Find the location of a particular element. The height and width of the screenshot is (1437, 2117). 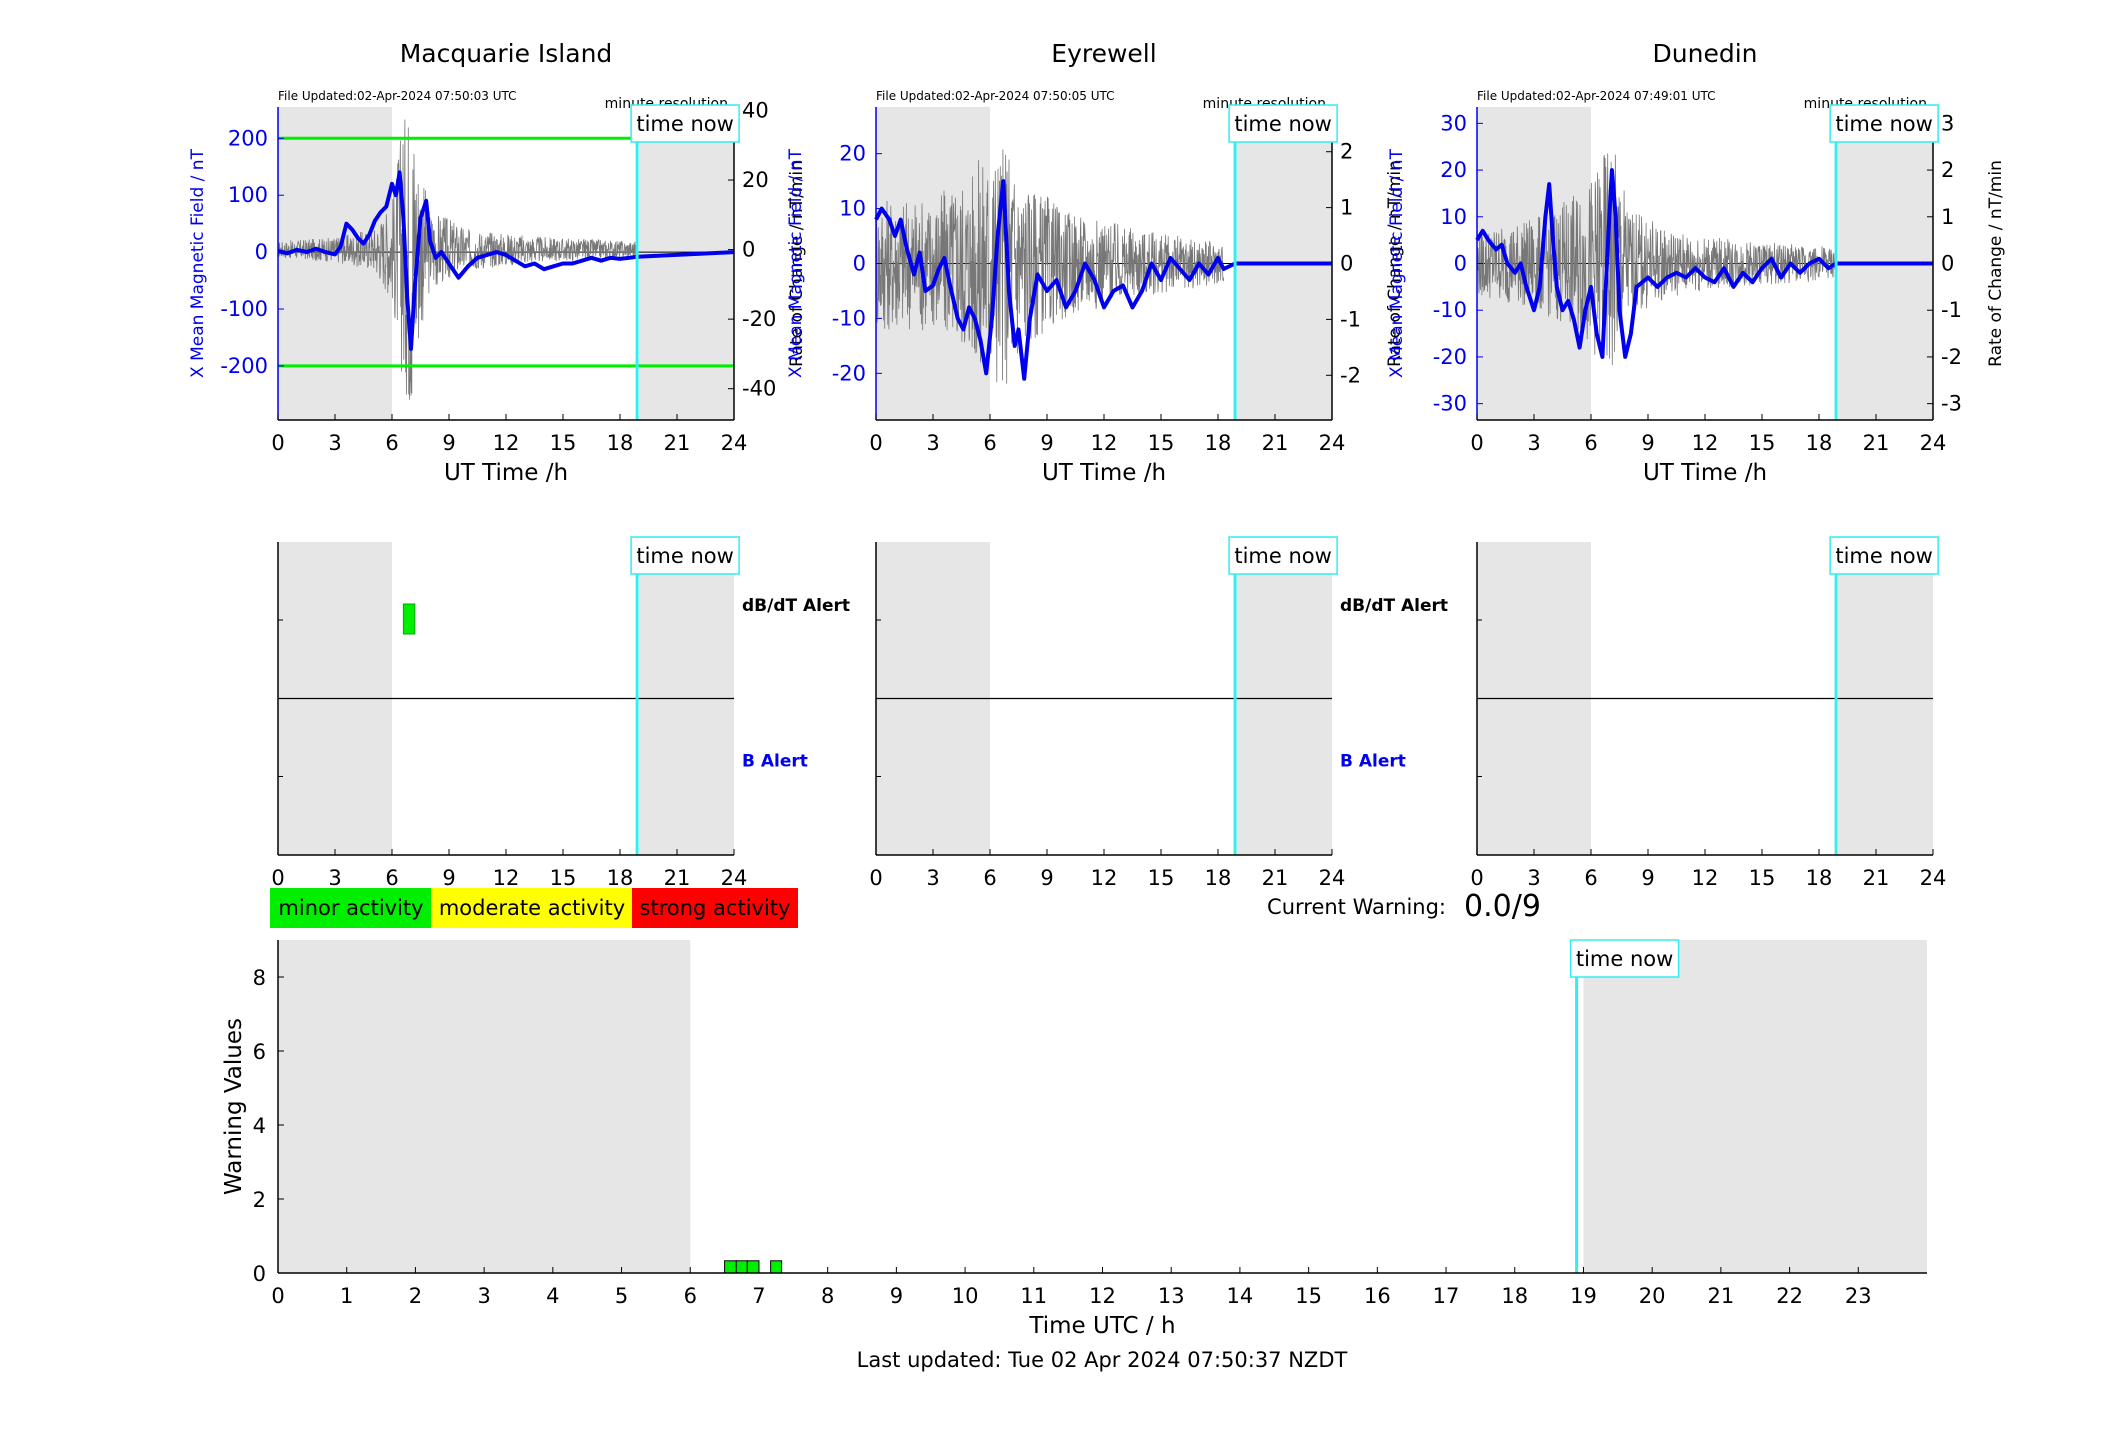

current-warning-label: Current Warning: is located at coordinates (1356, 907).